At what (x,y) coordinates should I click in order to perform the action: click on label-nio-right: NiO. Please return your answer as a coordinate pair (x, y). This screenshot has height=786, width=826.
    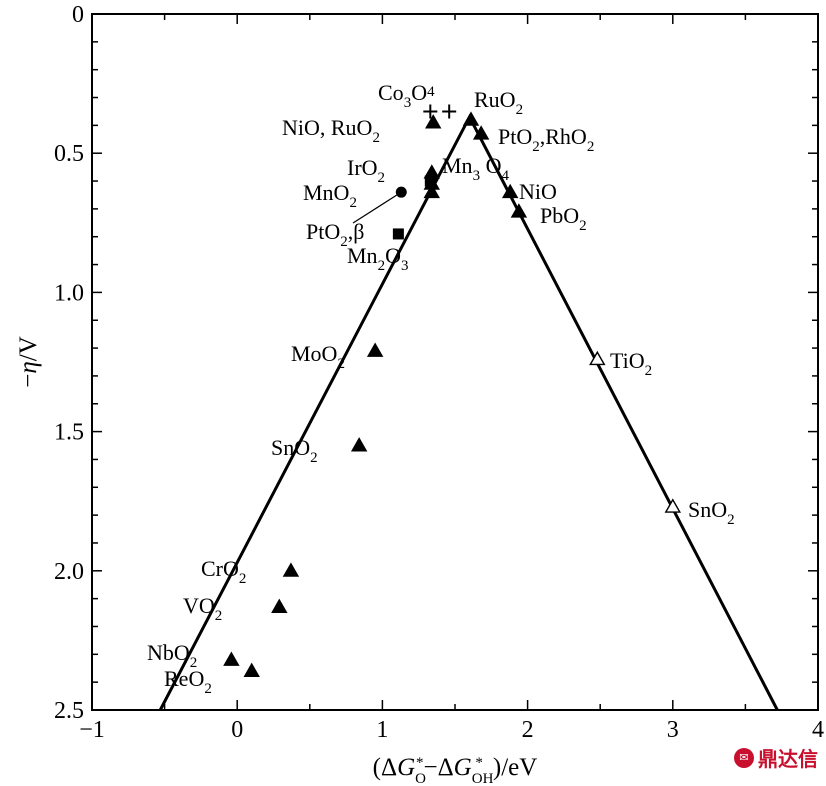
    Looking at the image, I should click on (538, 191).